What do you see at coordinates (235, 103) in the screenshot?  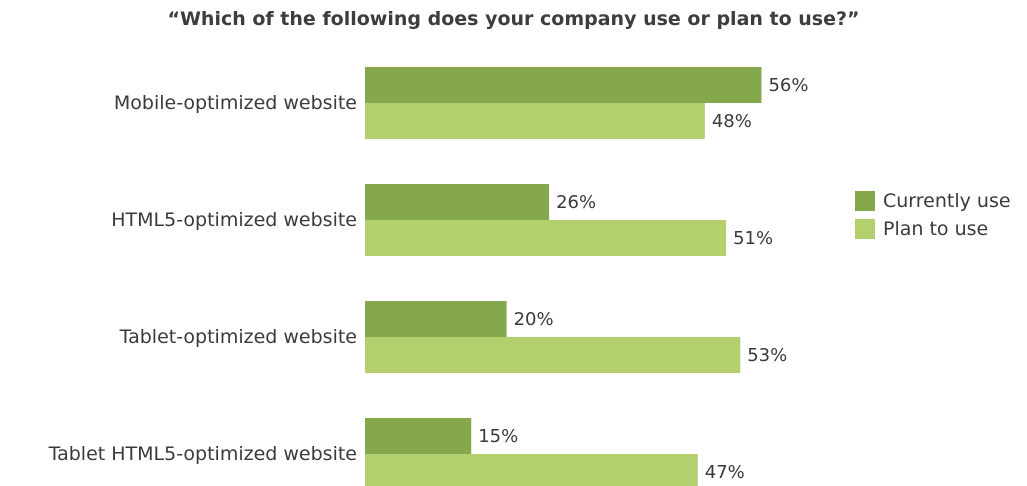 I see `category-label-mobile-optimized-website: Mobile-optimized website` at bounding box center [235, 103].